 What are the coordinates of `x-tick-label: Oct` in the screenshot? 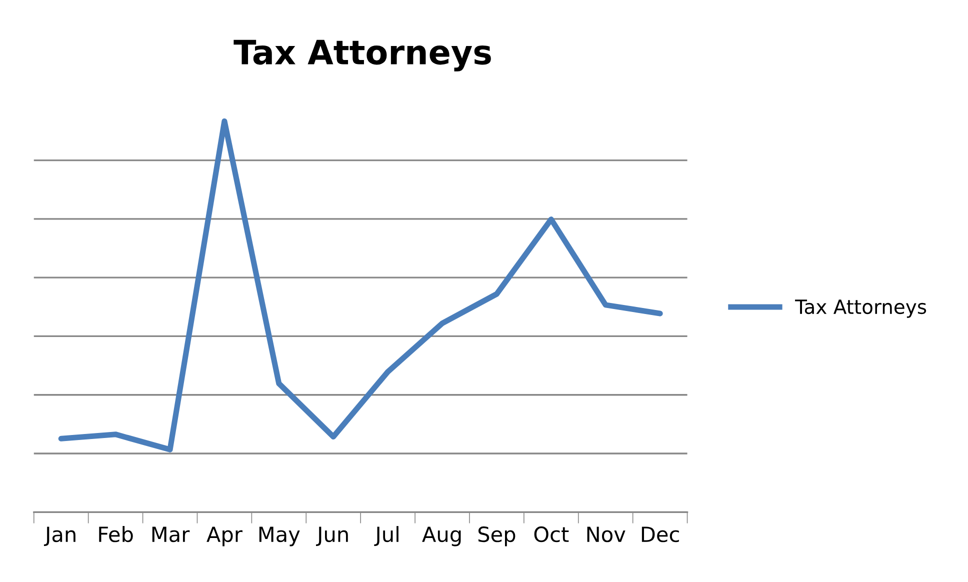 It's located at (551, 534).